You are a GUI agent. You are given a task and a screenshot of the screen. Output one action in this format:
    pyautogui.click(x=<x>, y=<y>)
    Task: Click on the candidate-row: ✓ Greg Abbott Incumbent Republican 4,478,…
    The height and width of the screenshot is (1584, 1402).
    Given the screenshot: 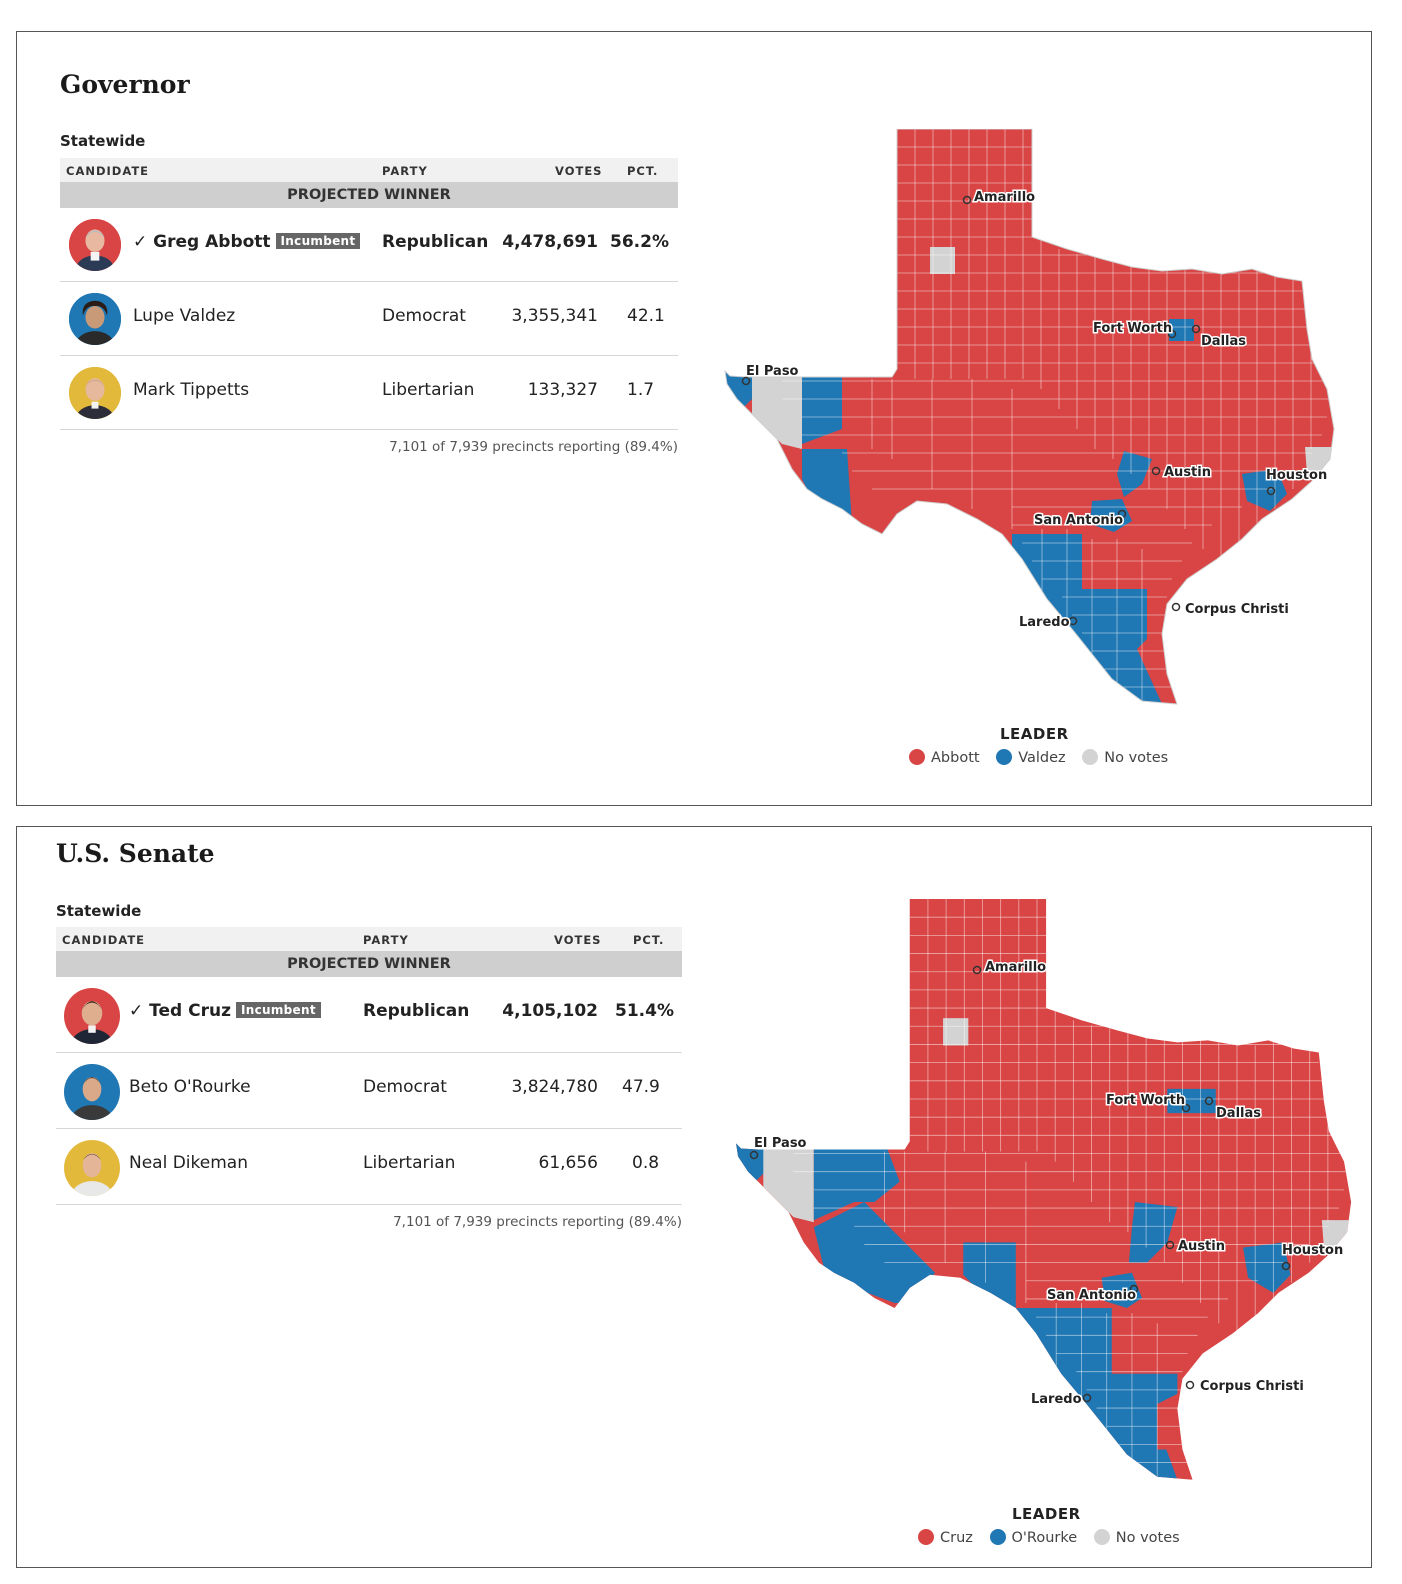 What is the action you would take?
    pyautogui.click(x=369, y=245)
    